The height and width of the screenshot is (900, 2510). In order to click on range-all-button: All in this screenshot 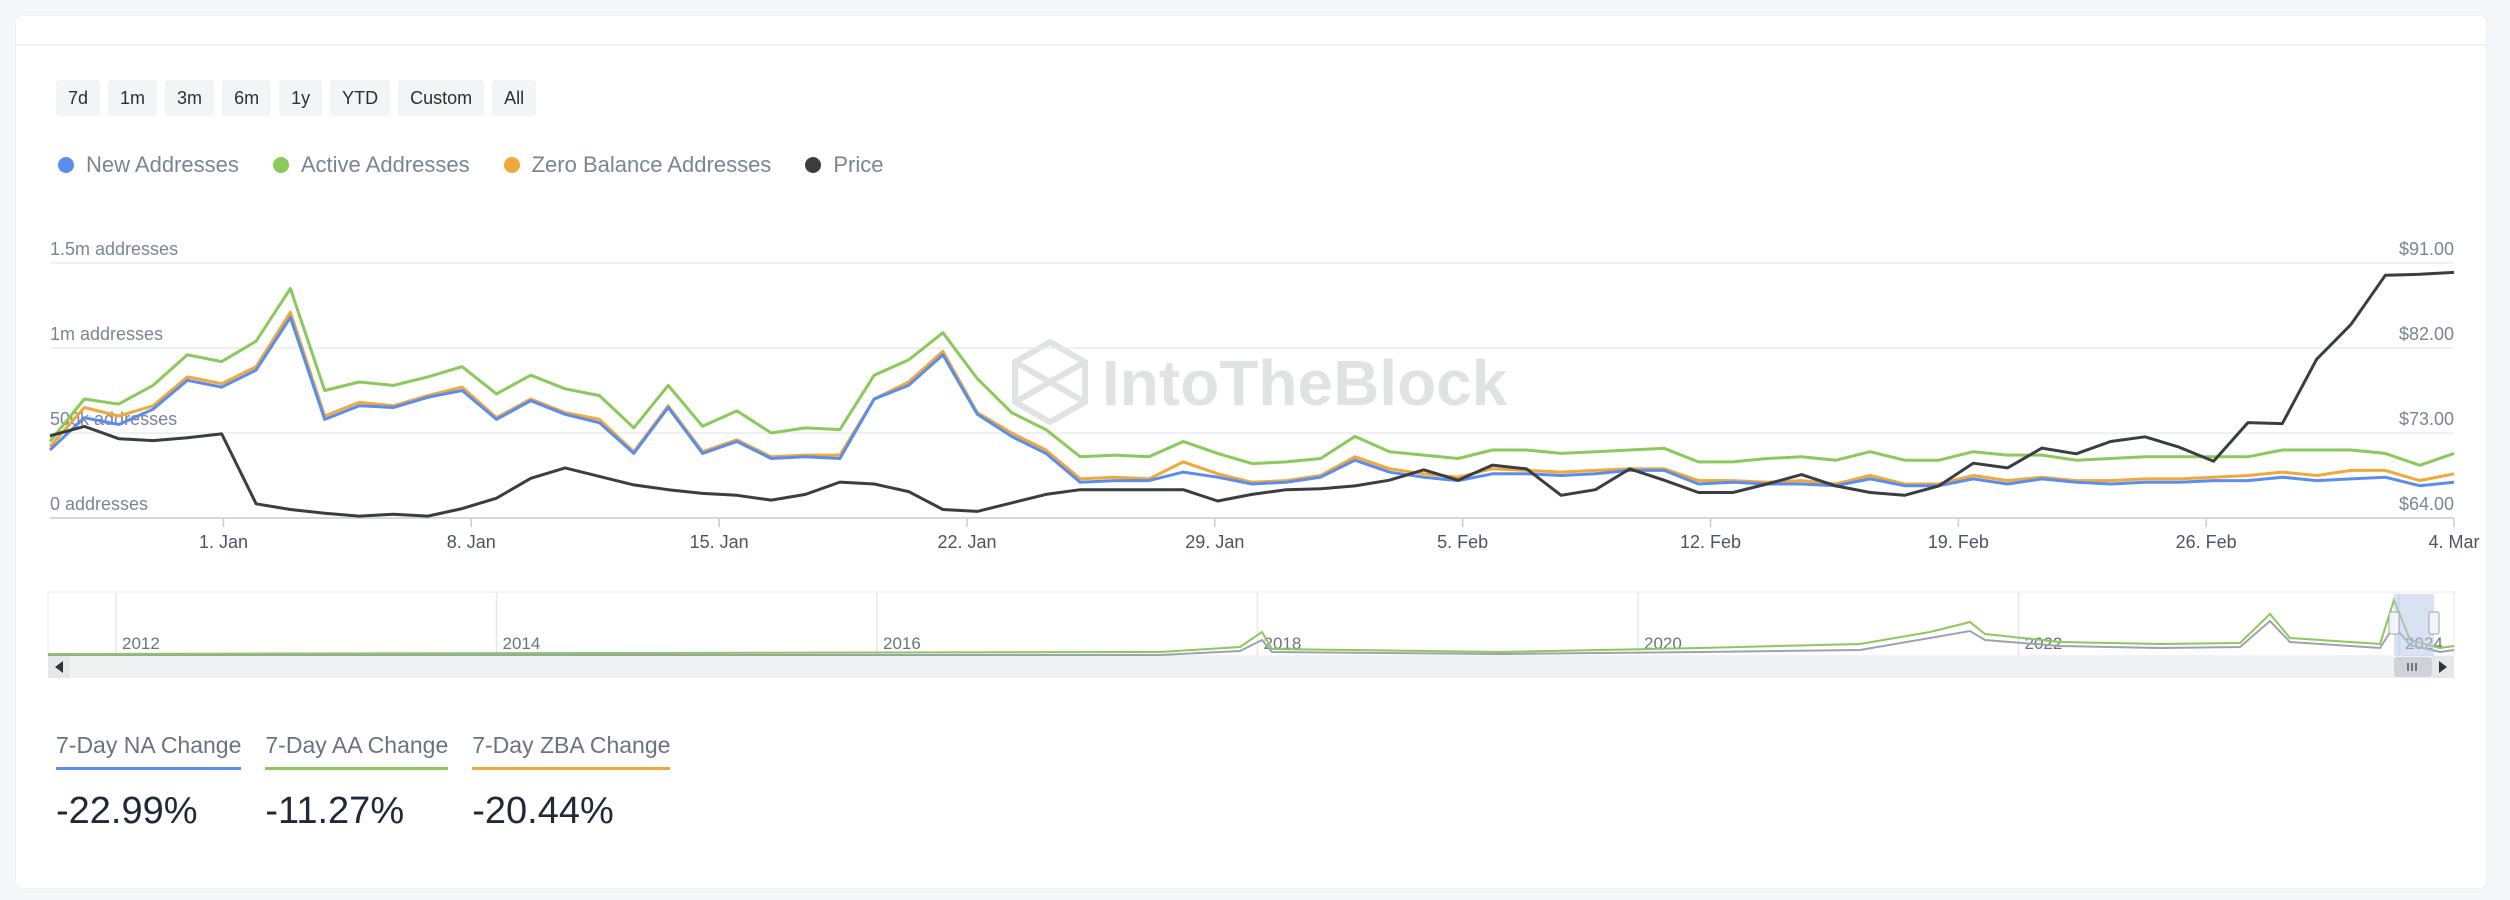, I will do `click(514, 98)`.